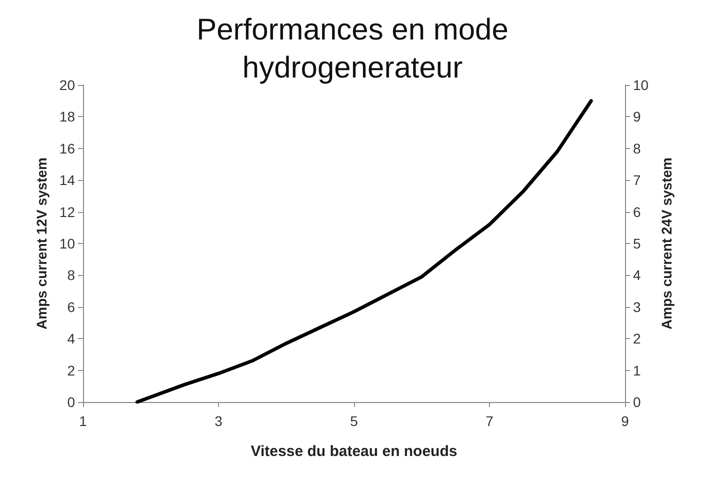  Describe the element at coordinates (666, 244) in the screenshot. I see `y2-axis-title: Amps current 24V system` at that location.